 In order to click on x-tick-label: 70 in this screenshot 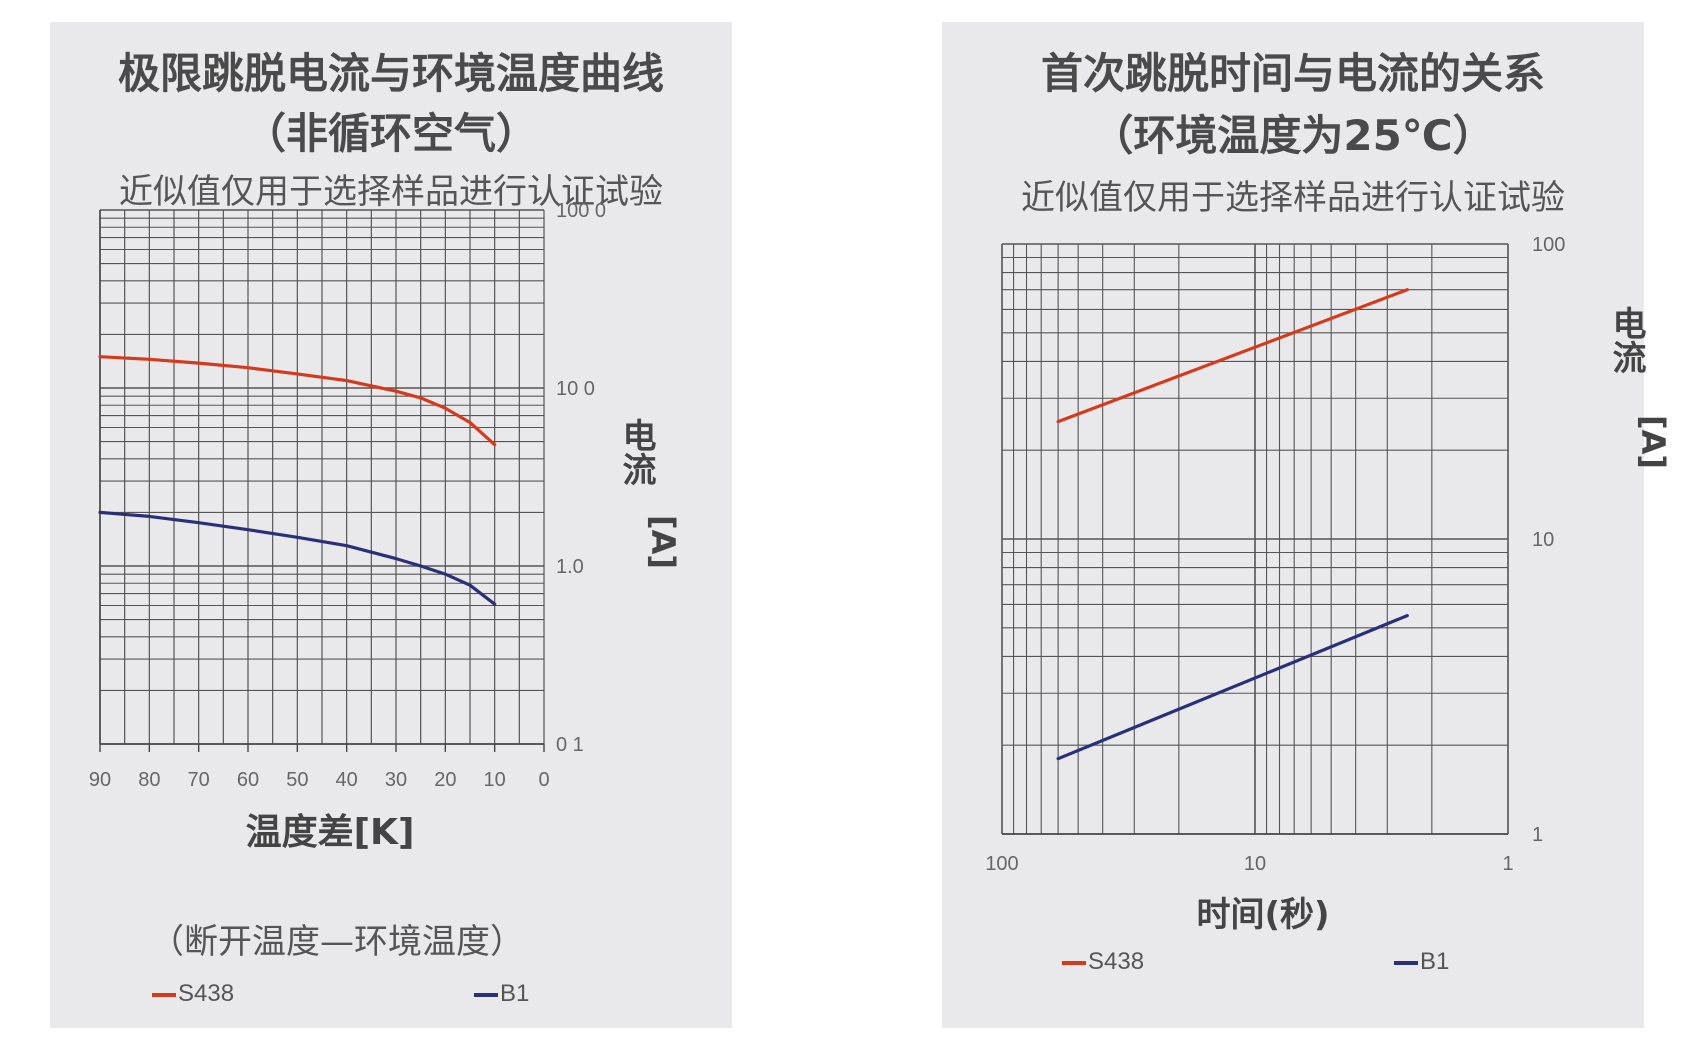, I will do `click(199, 780)`.